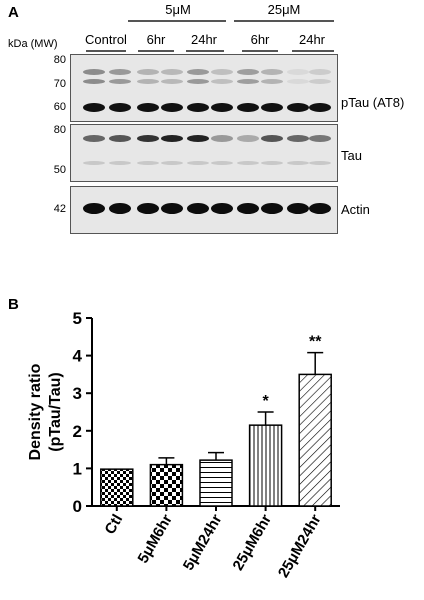 The width and height of the screenshot is (424, 600). Describe the element at coordinates (355, 209) in the screenshot. I see `actin-blot-label: Actin` at that location.